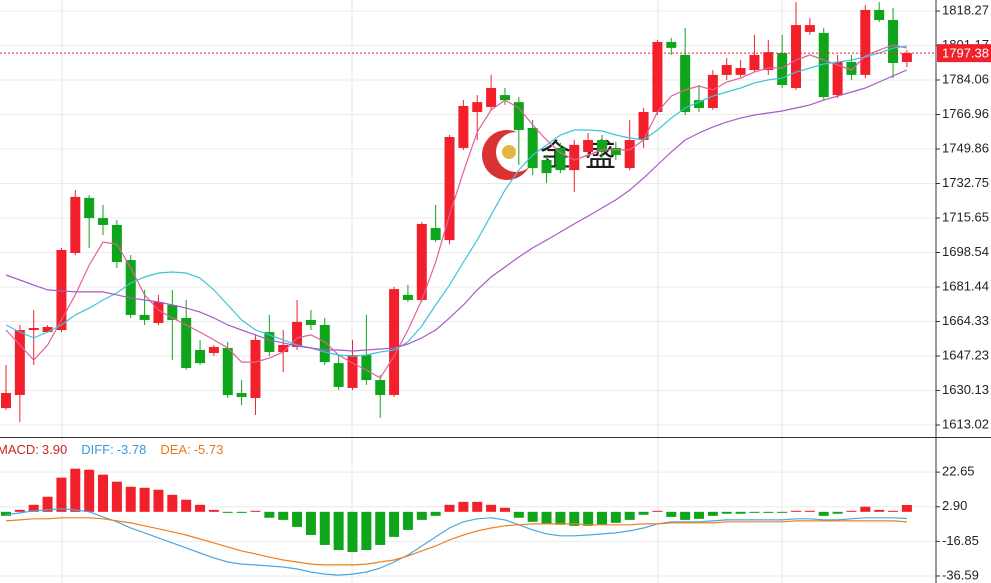 The width and height of the screenshot is (991, 583). I want to click on readout-value: -3.78, so click(132, 449).